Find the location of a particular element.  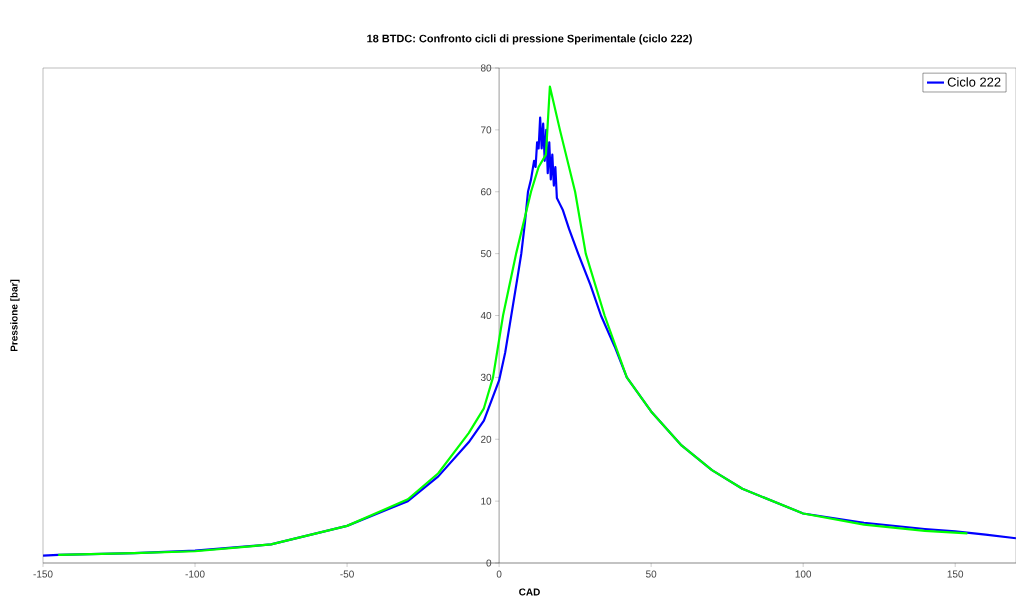

x-tick-label: -50 is located at coordinates (347, 574).